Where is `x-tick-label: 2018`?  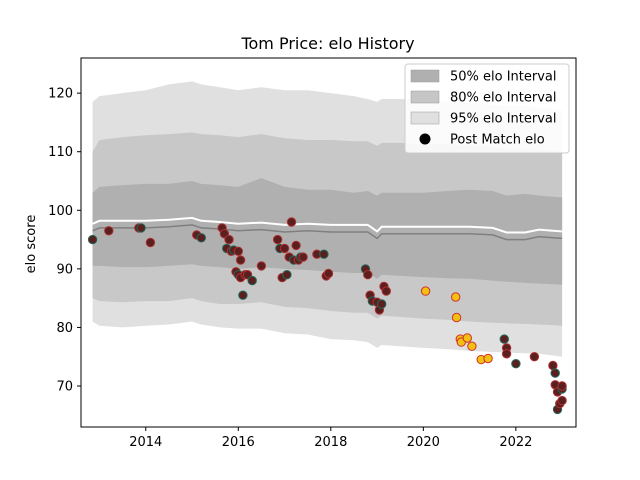
x-tick-label: 2018 is located at coordinates (330, 442).